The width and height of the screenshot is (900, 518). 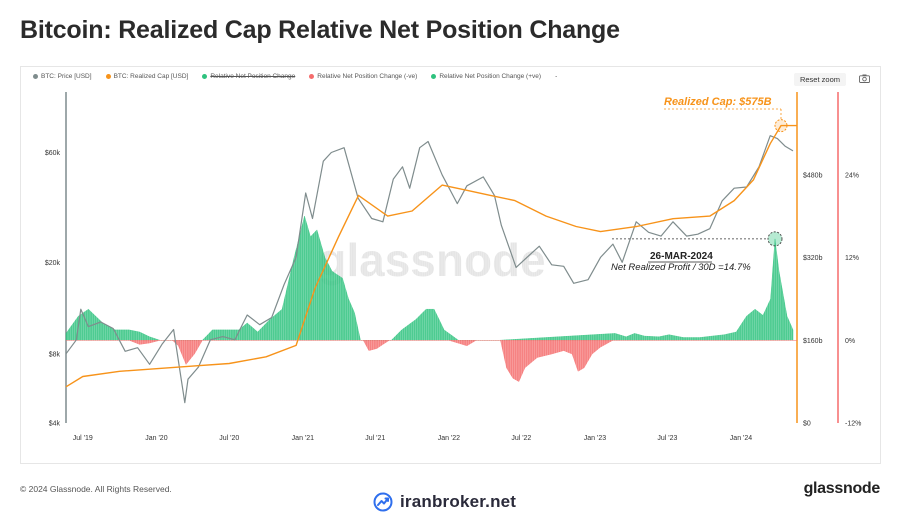 I want to click on reset-zoom-button: Reset zoom, so click(x=819, y=79).